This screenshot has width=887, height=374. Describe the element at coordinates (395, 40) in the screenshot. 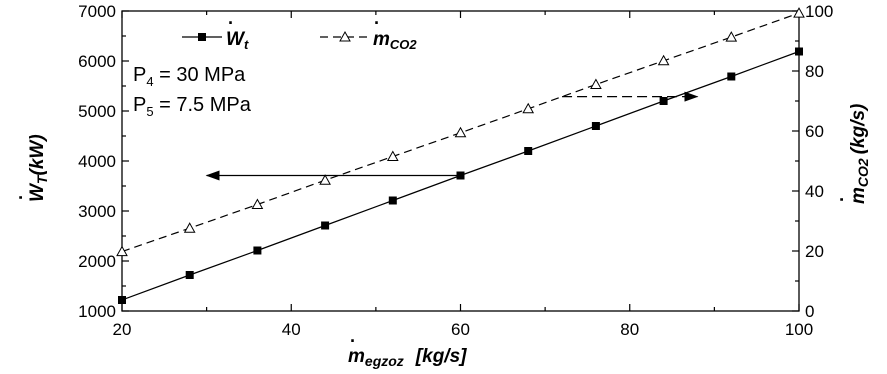

I see `legend-label-mco2: mCO2` at that location.